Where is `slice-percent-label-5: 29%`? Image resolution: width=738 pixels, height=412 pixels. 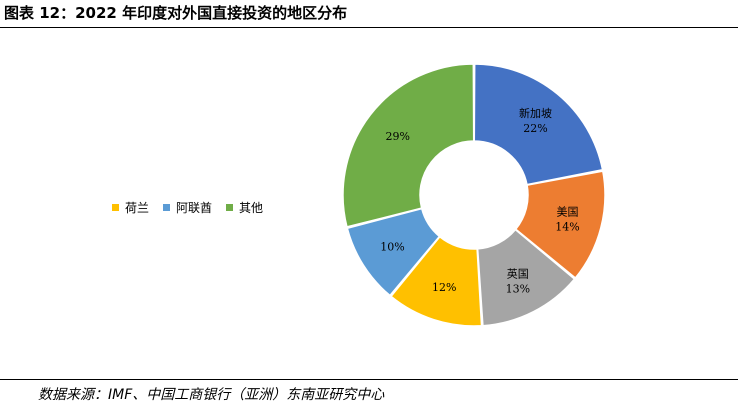
slice-percent-label-5: 29% is located at coordinates (398, 136).